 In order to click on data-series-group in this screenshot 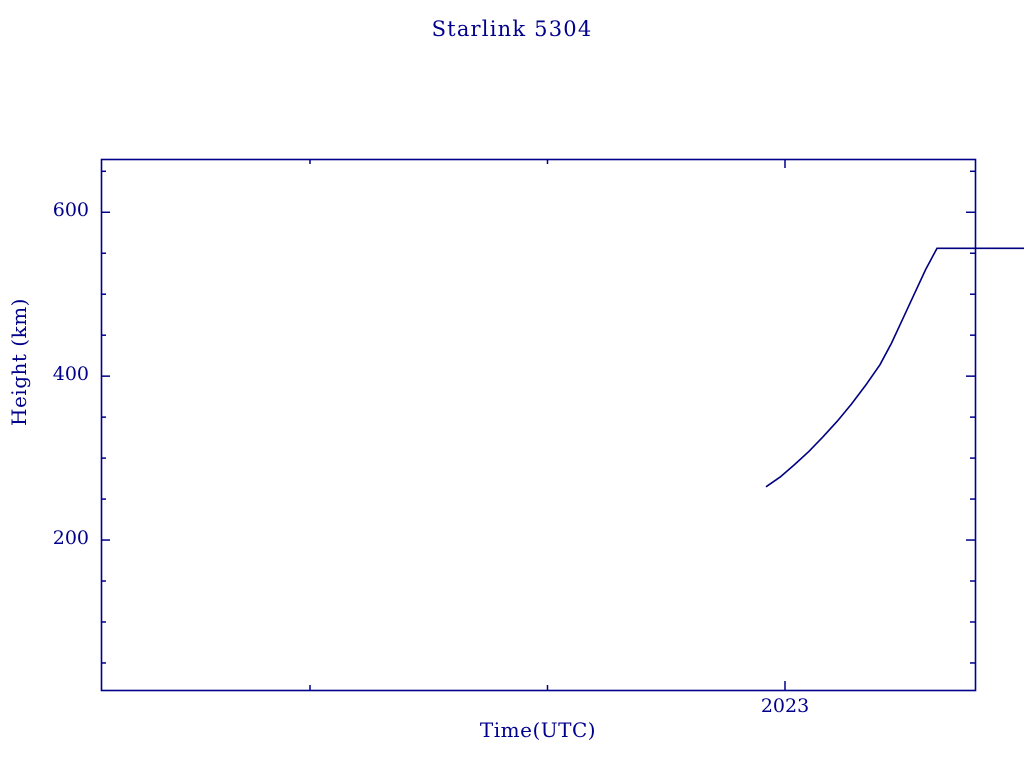, I will do `click(894, 367)`.